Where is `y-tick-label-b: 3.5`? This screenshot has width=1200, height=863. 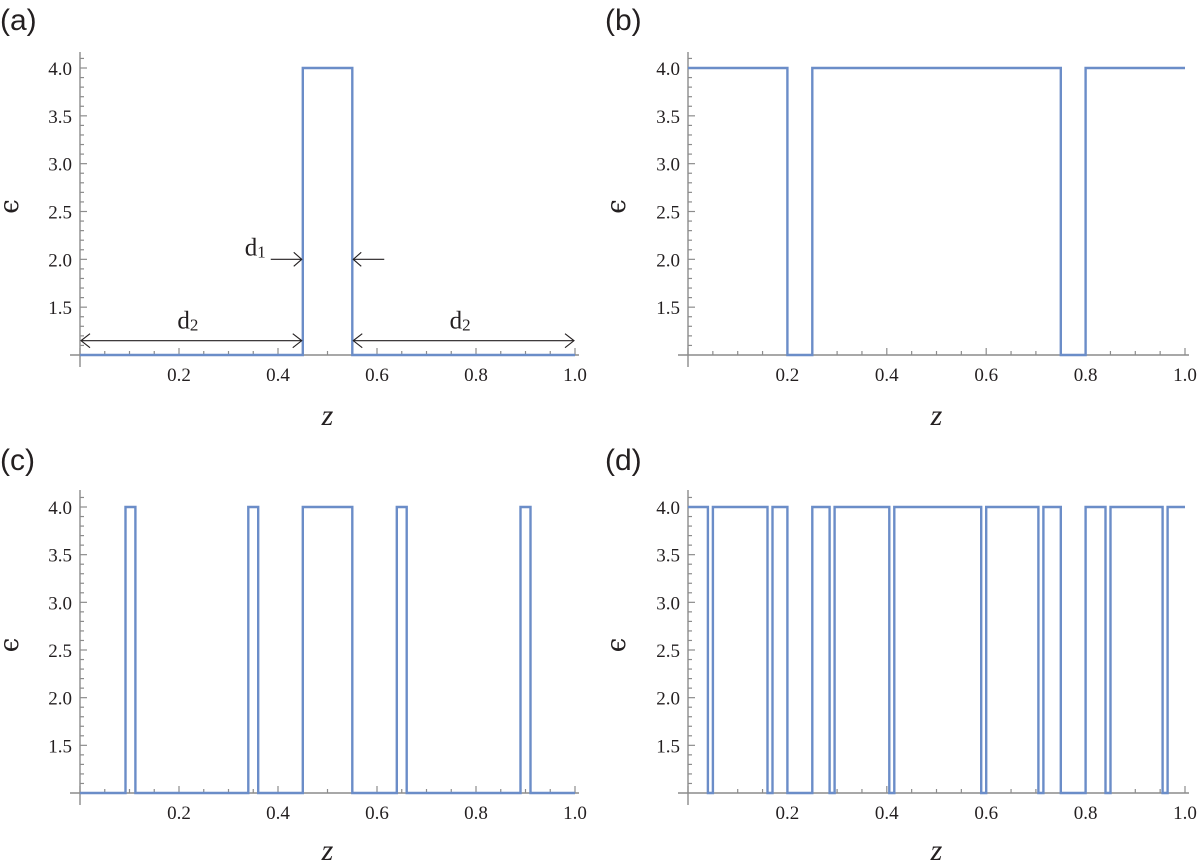 y-tick-label-b: 3.5 is located at coordinates (668, 117).